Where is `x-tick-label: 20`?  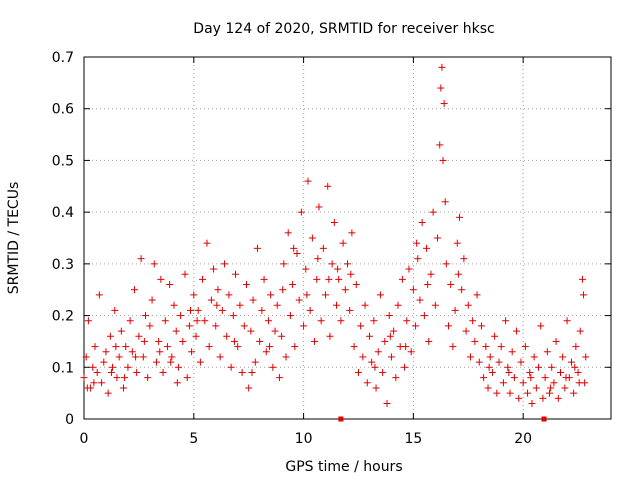 x-tick-label: 20 is located at coordinates (523, 439).